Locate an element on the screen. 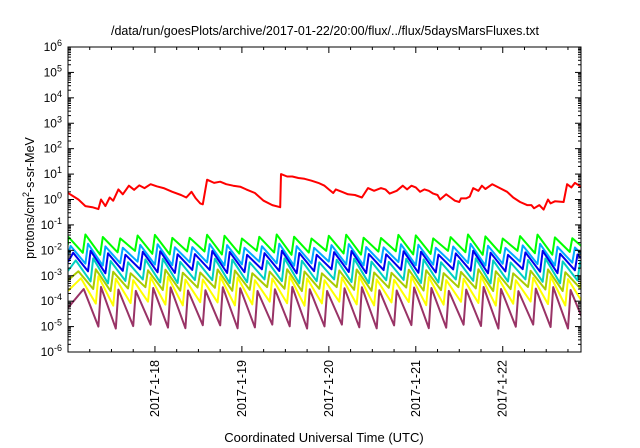 Image resolution: width=640 pixels, height=448 pixels. x-tick-label: 2017-1-21 is located at coordinates (416, 388).